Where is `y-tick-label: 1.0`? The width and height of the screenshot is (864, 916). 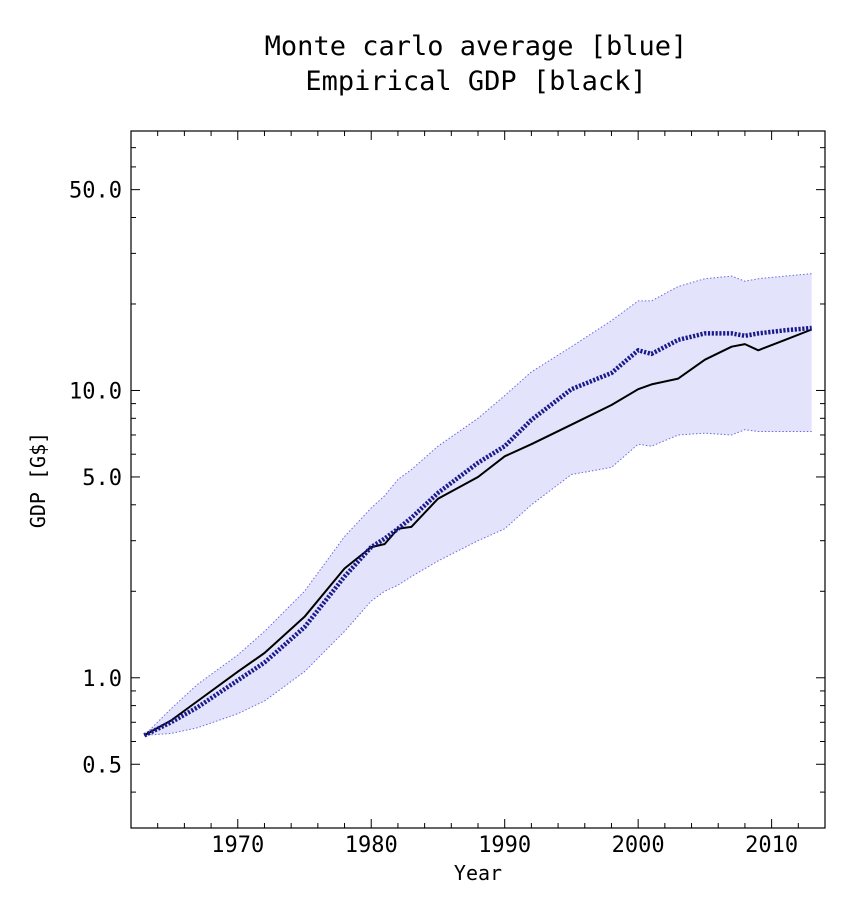
y-tick-label: 1.0 is located at coordinates (102, 679).